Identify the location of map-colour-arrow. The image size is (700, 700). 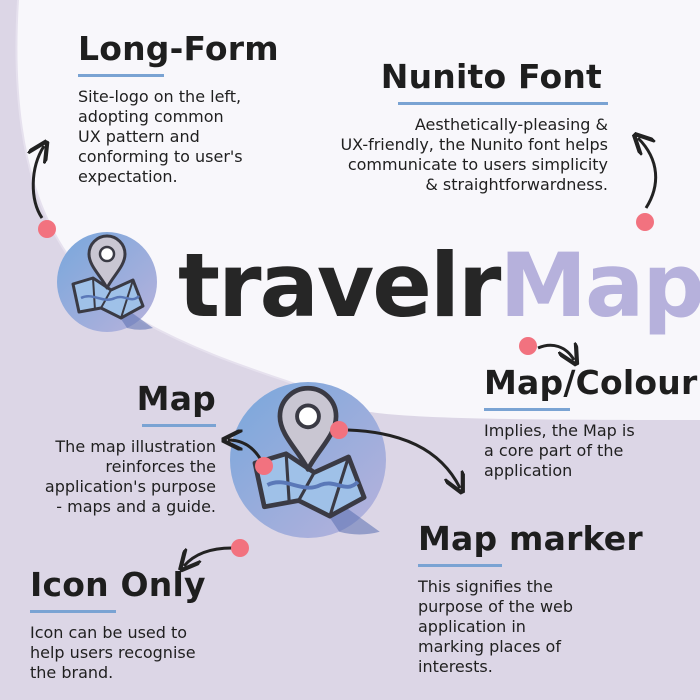
(555, 352).